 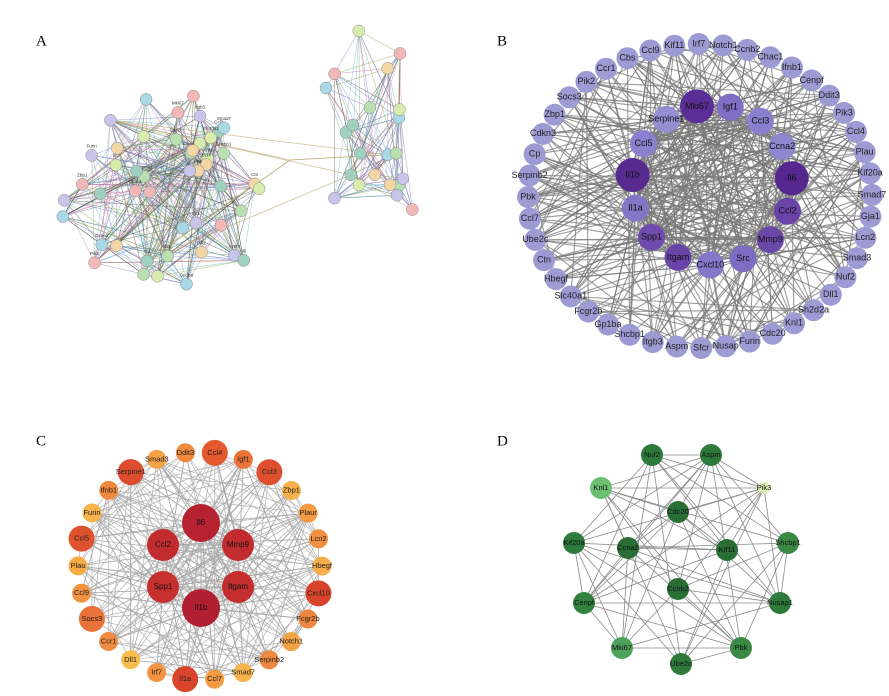 I want to click on node-label: Cp, so click(x=535, y=154).